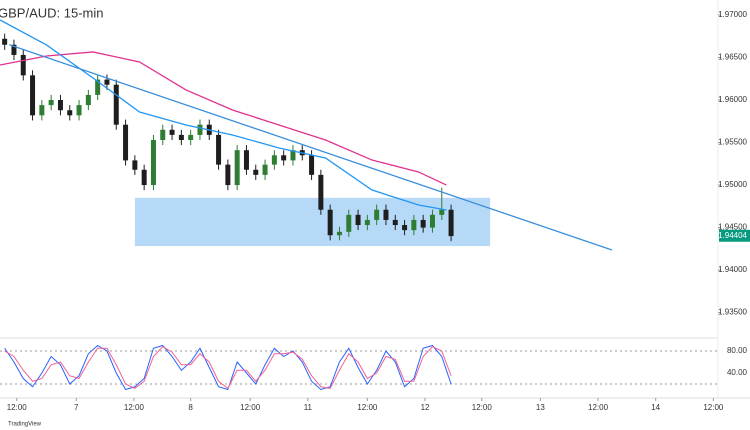 The image size is (750, 430). I want to click on x-tick-label: 14, so click(655, 407).